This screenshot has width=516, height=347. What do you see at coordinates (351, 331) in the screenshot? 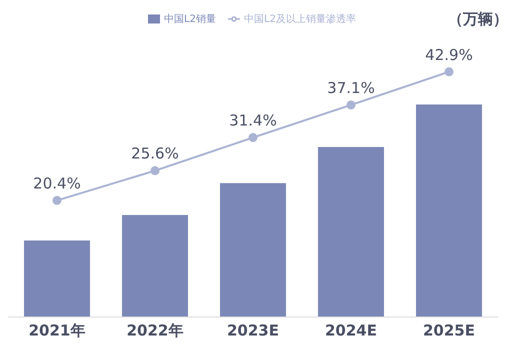
I see `x-tick-label: 2024E` at bounding box center [351, 331].